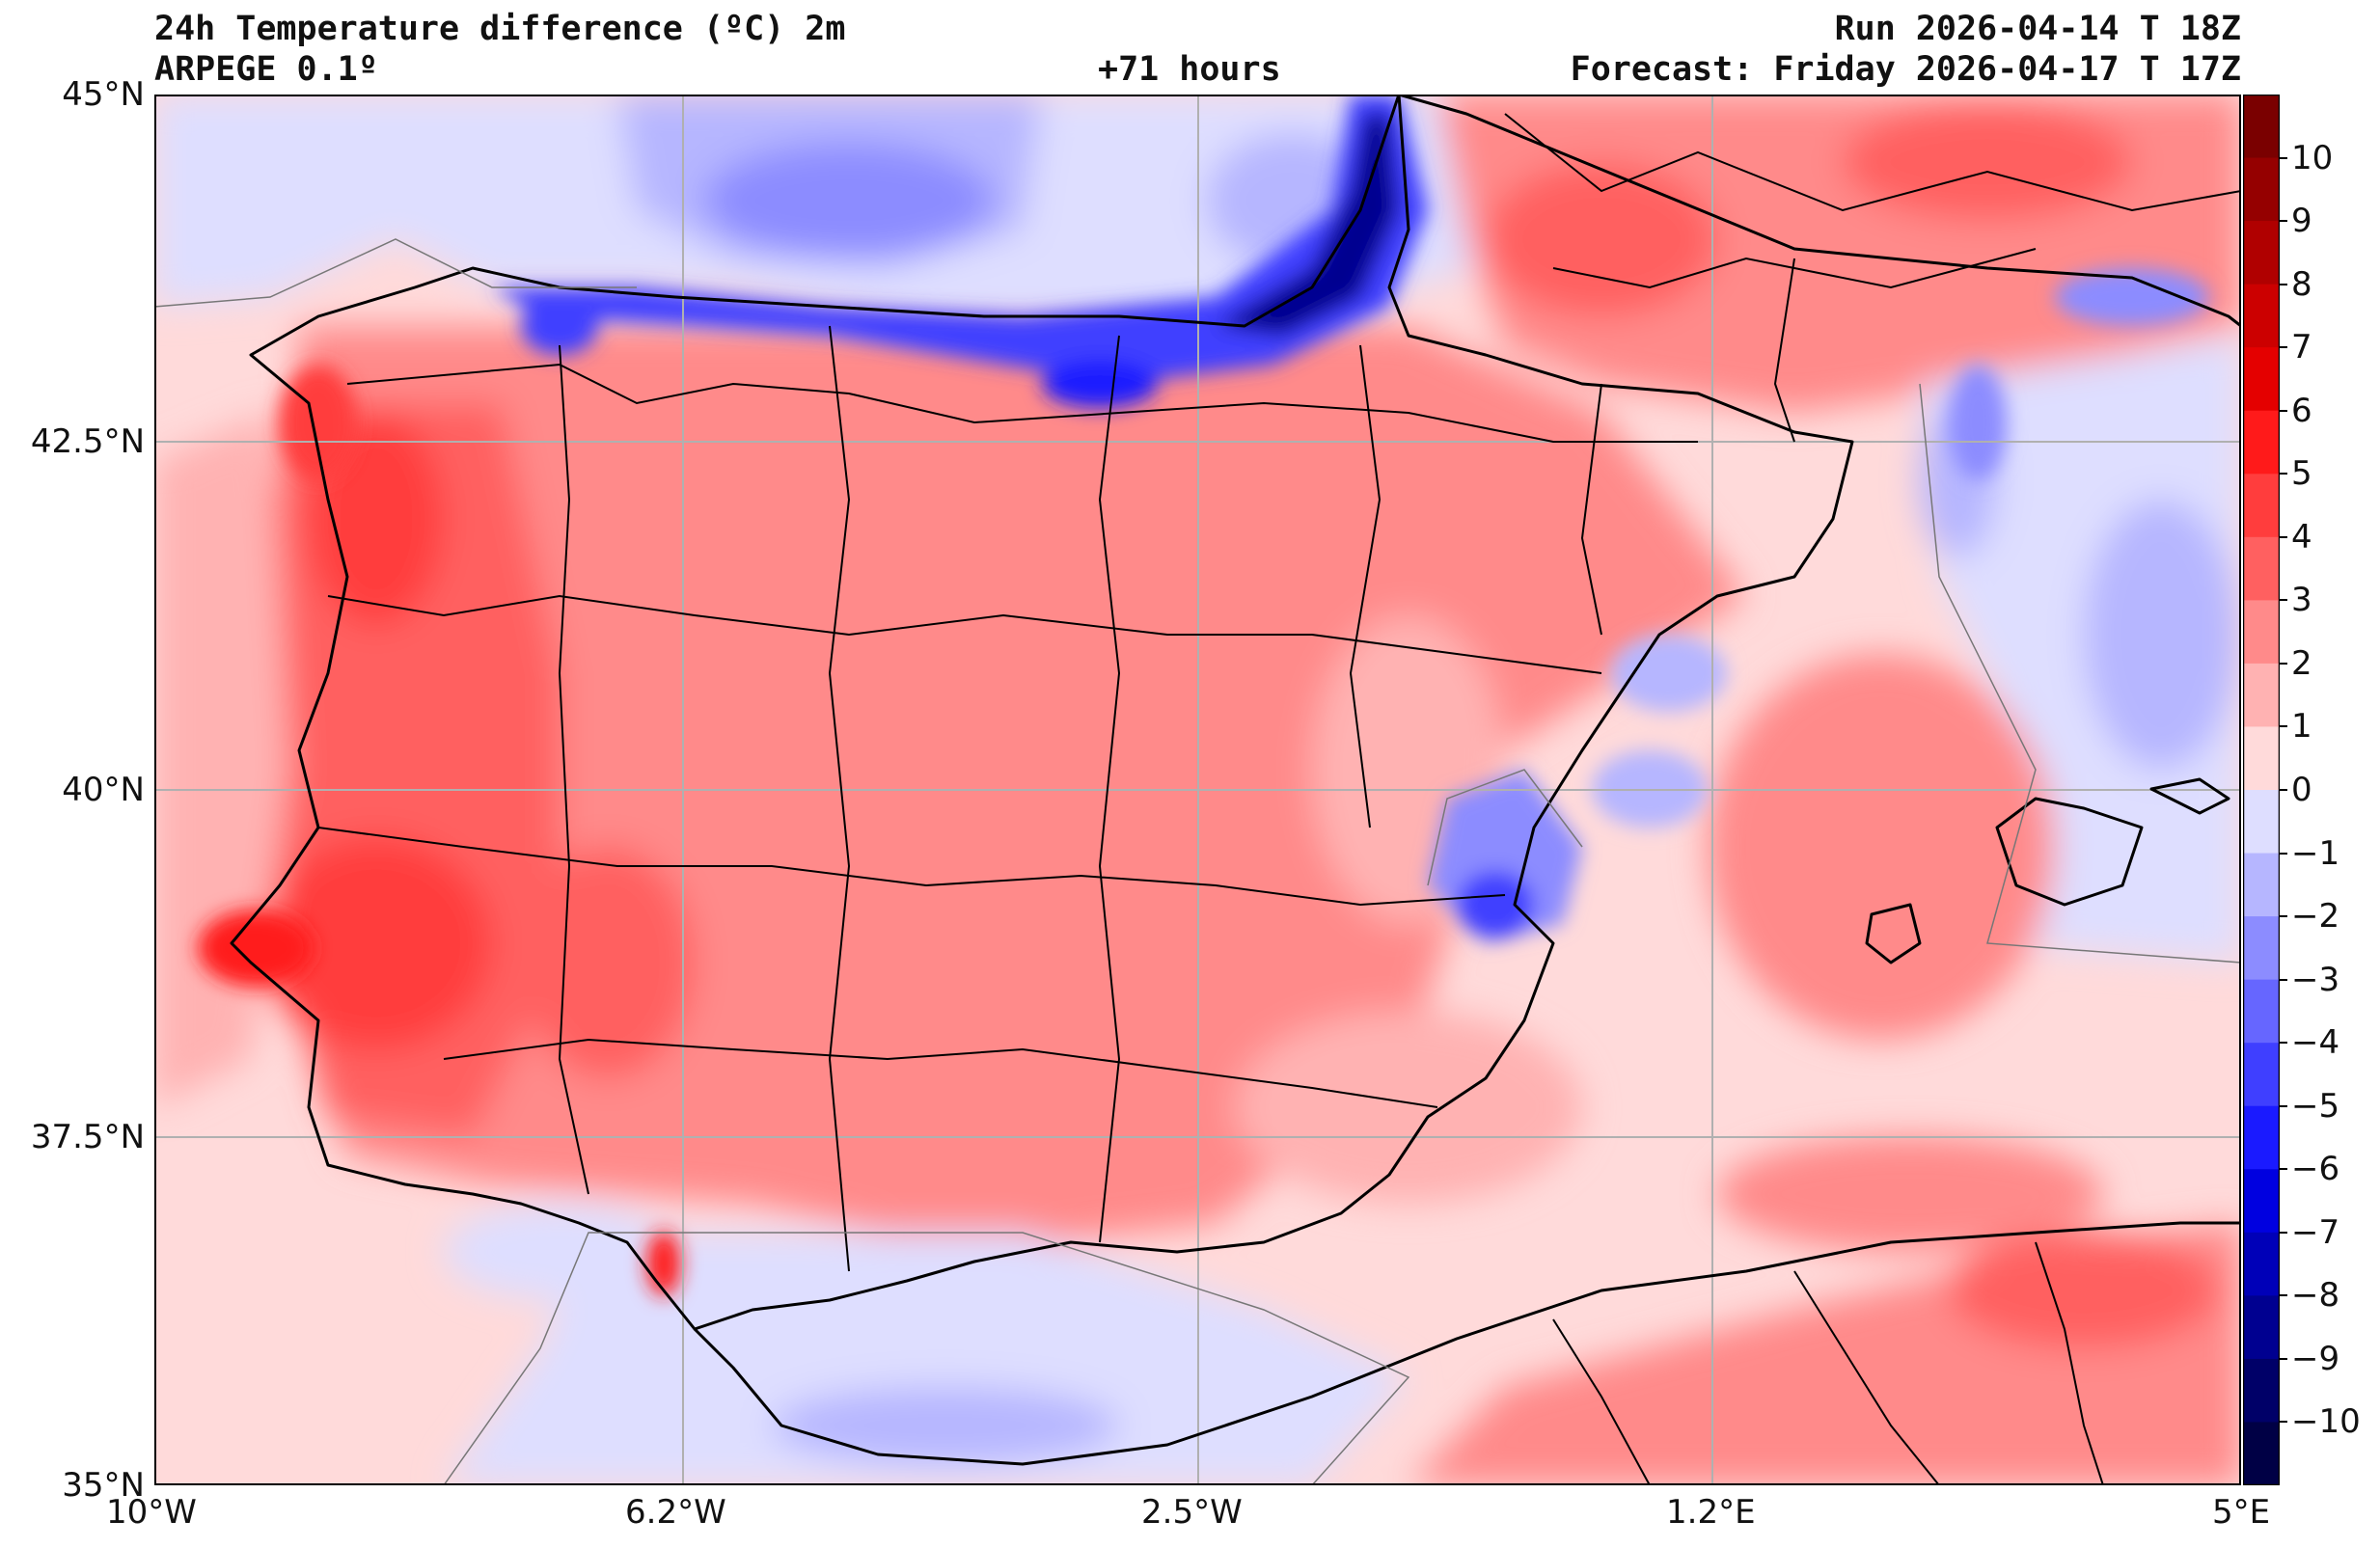 The image size is (2380, 1548). What do you see at coordinates (1820, 212) in the screenshot?
I see `france-coastline` at bounding box center [1820, 212].